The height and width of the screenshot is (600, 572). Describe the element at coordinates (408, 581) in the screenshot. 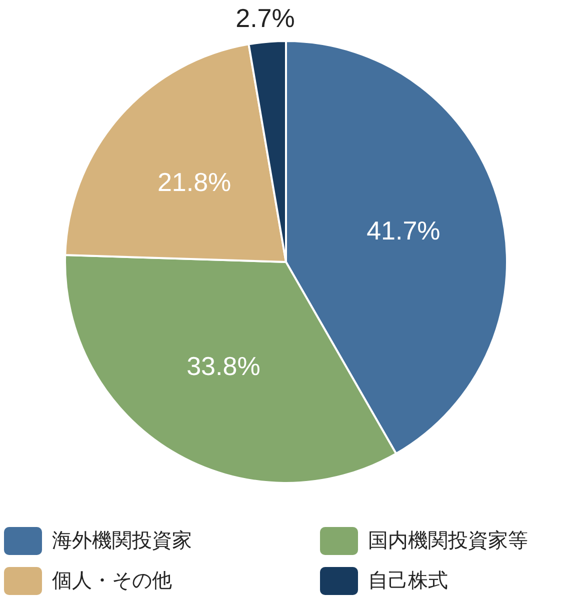

I see `legend-label: 自己株式` at that location.